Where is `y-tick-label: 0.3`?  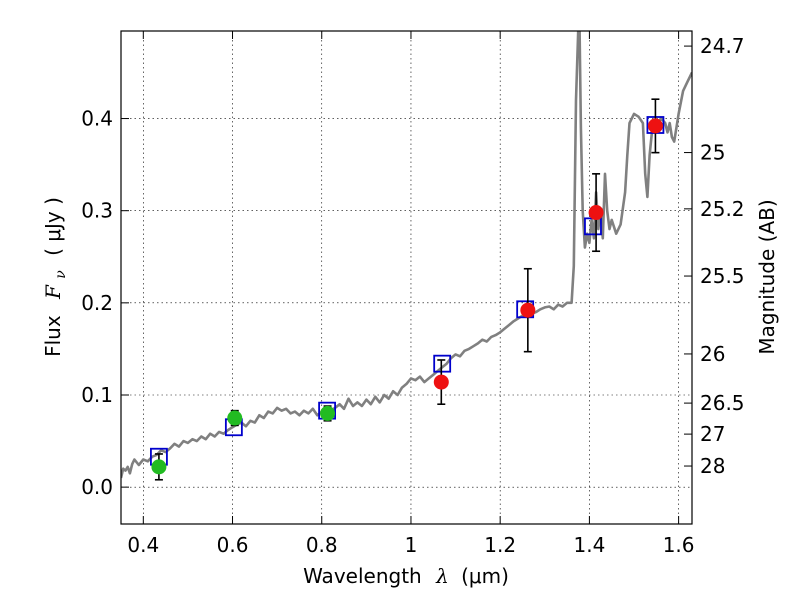
y-tick-label: 0.3 is located at coordinates (97, 211).